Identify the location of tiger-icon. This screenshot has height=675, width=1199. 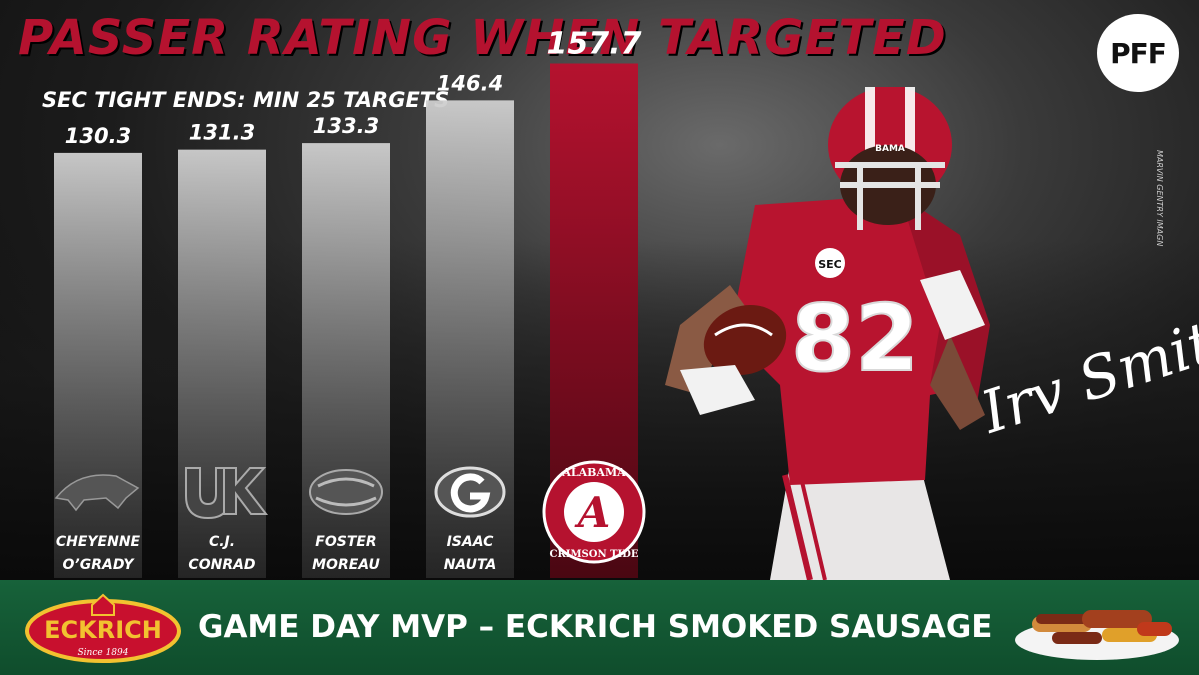
(346, 492).